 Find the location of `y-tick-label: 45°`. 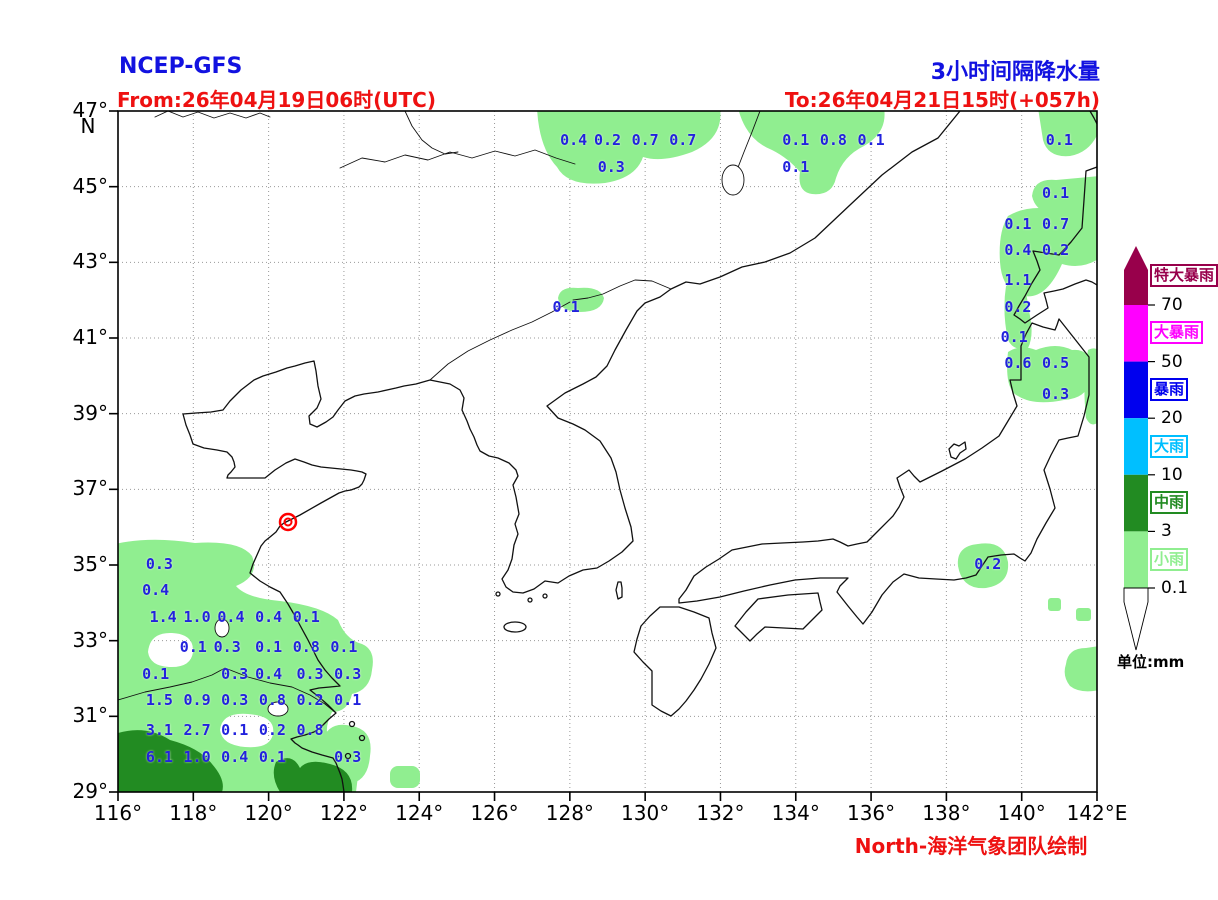

y-tick-label: 45° is located at coordinates (90, 185).